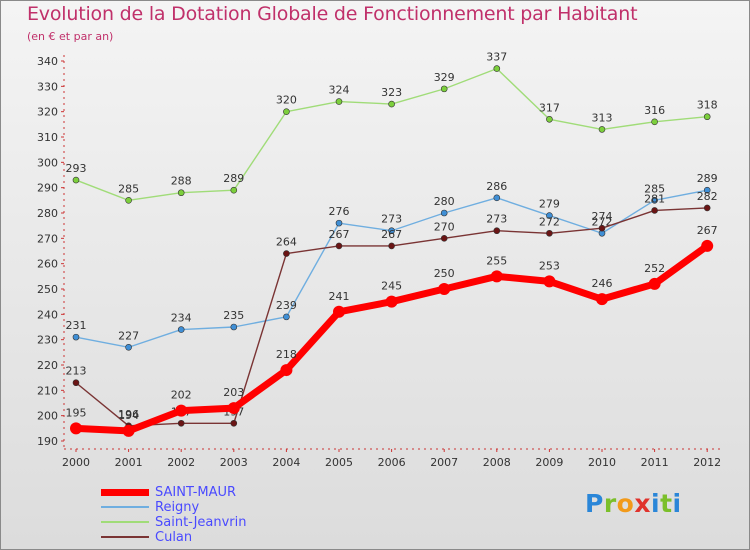 This screenshot has width=750, height=550. Describe the element at coordinates (47, 188) in the screenshot. I see `y-tick-label: 290` at that location.